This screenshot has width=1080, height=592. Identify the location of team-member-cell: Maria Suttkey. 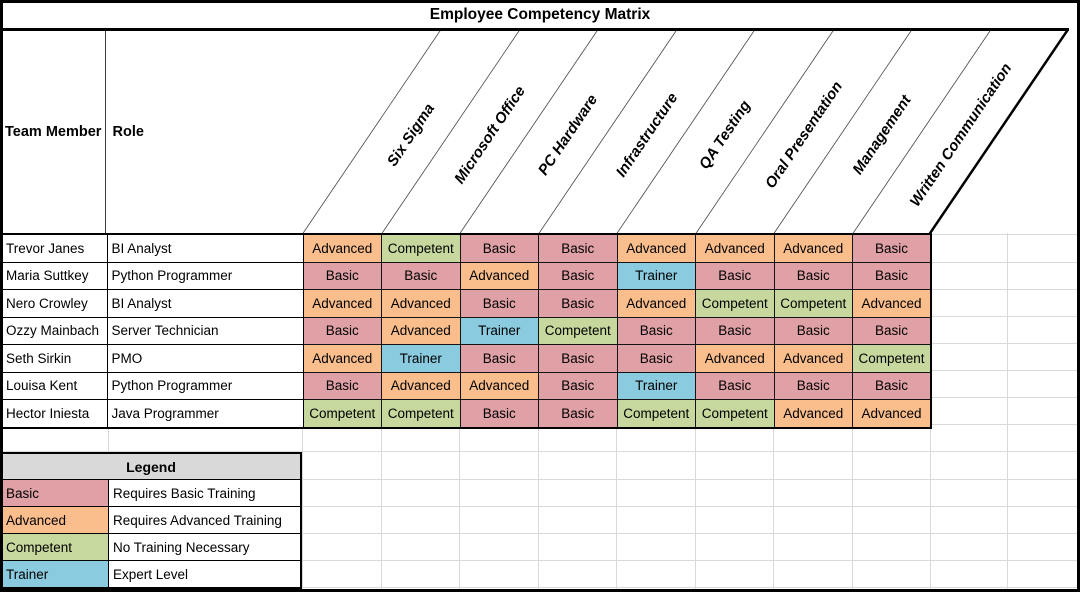
(54, 275).